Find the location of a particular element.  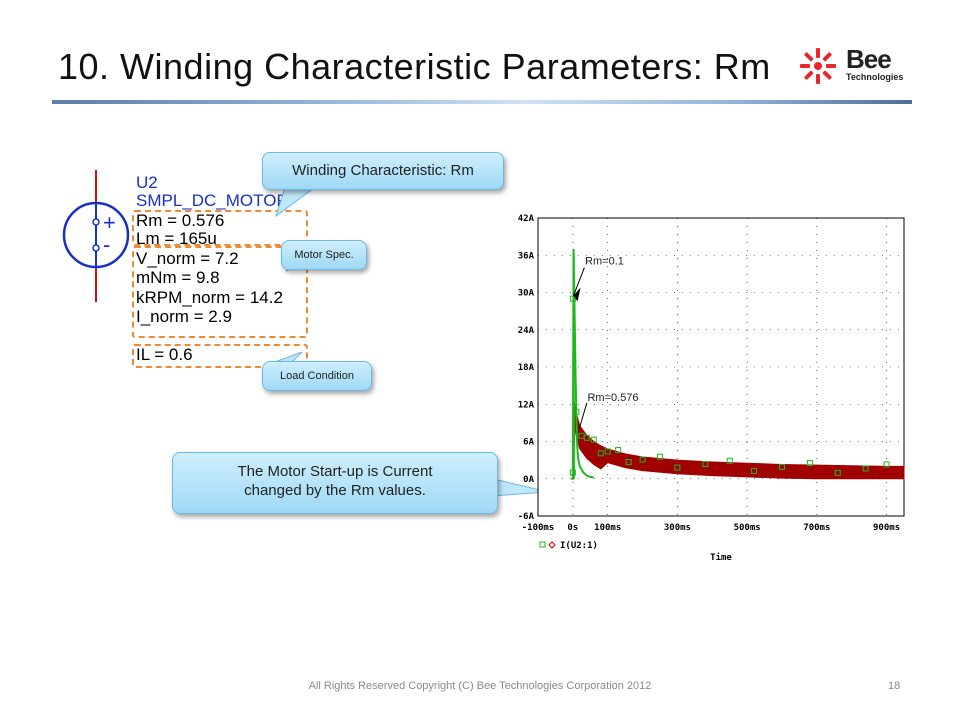

x-tick-label: 900ms is located at coordinates (886, 528).